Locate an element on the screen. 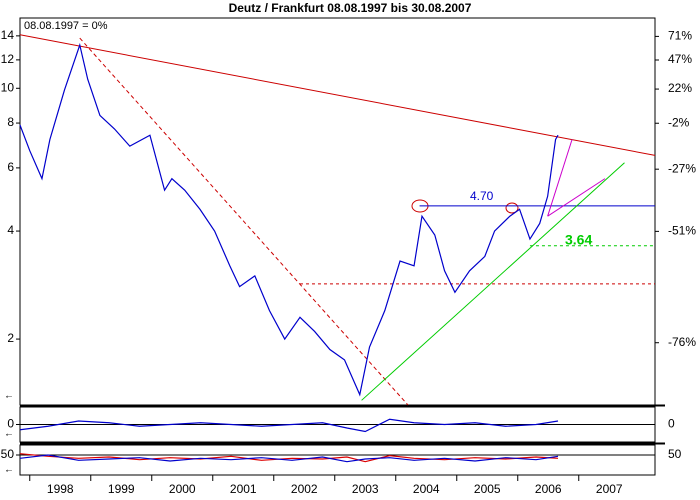  x-tick-label: 2006 is located at coordinates (548, 489).